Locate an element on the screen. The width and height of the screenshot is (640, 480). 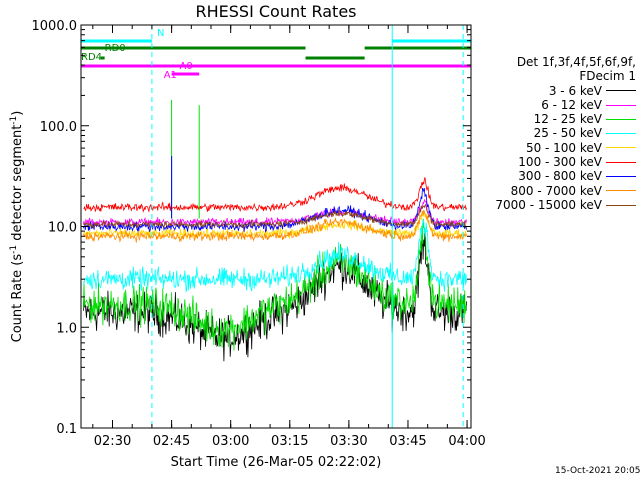
y-tick-label: 100.0 is located at coordinates (58, 127).